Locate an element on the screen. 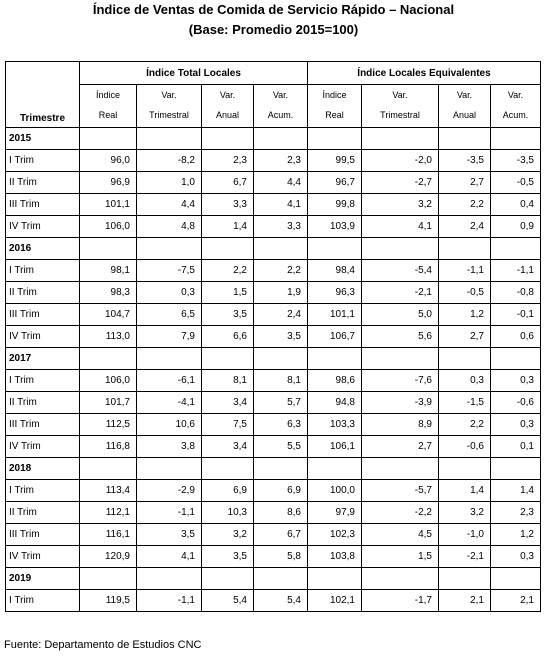 This screenshot has height=659, width=547. value-cell: 98,1 is located at coordinates (108, 270).